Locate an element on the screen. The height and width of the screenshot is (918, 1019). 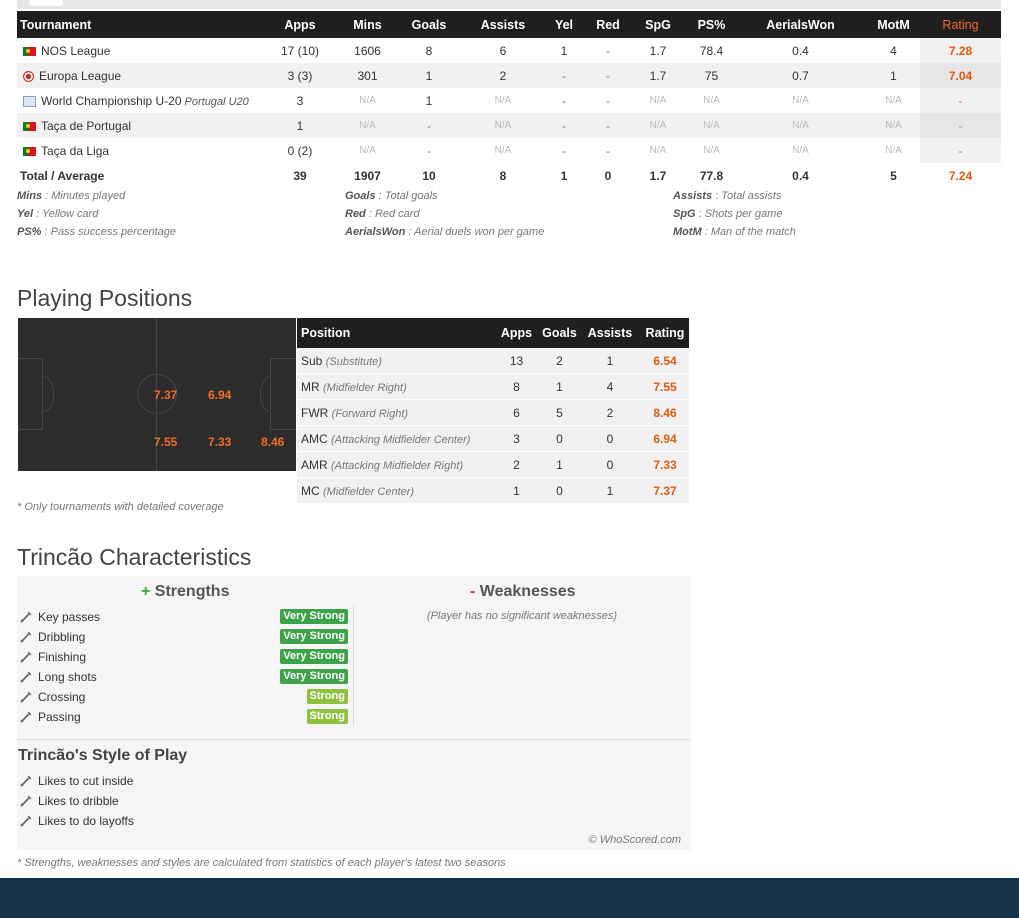
col-header-position: Position is located at coordinates (395, 333).